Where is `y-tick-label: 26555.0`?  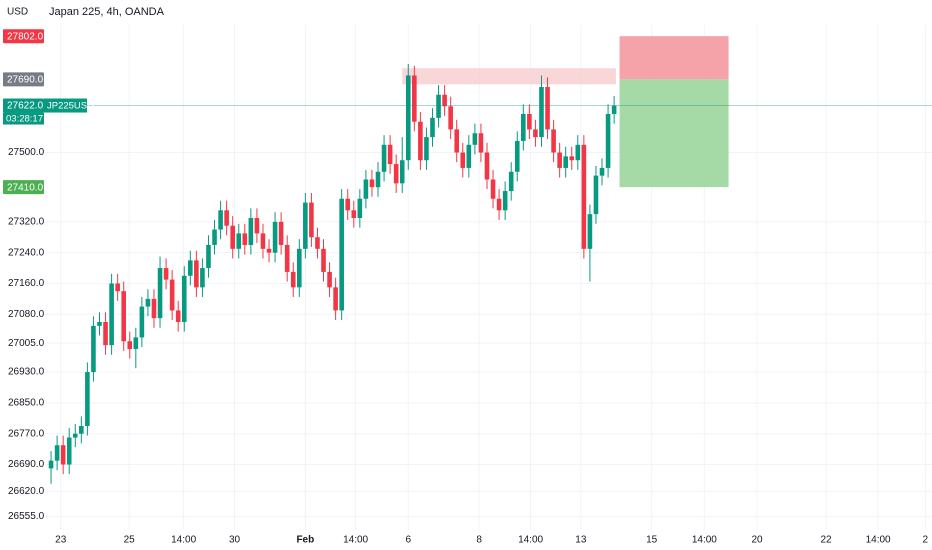
y-tick-label: 26555.0 is located at coordinates (26, 516).